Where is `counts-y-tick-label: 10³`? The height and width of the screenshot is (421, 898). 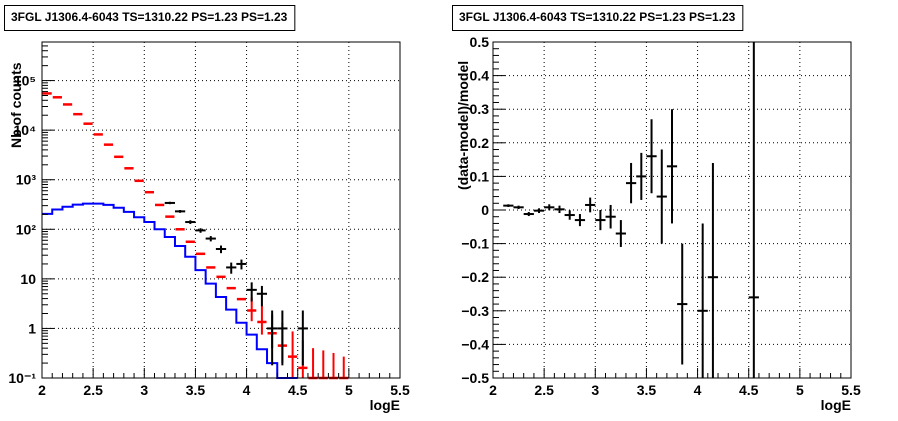 counts-y-tick-label: 10³ is located at coordinates (26, 180).